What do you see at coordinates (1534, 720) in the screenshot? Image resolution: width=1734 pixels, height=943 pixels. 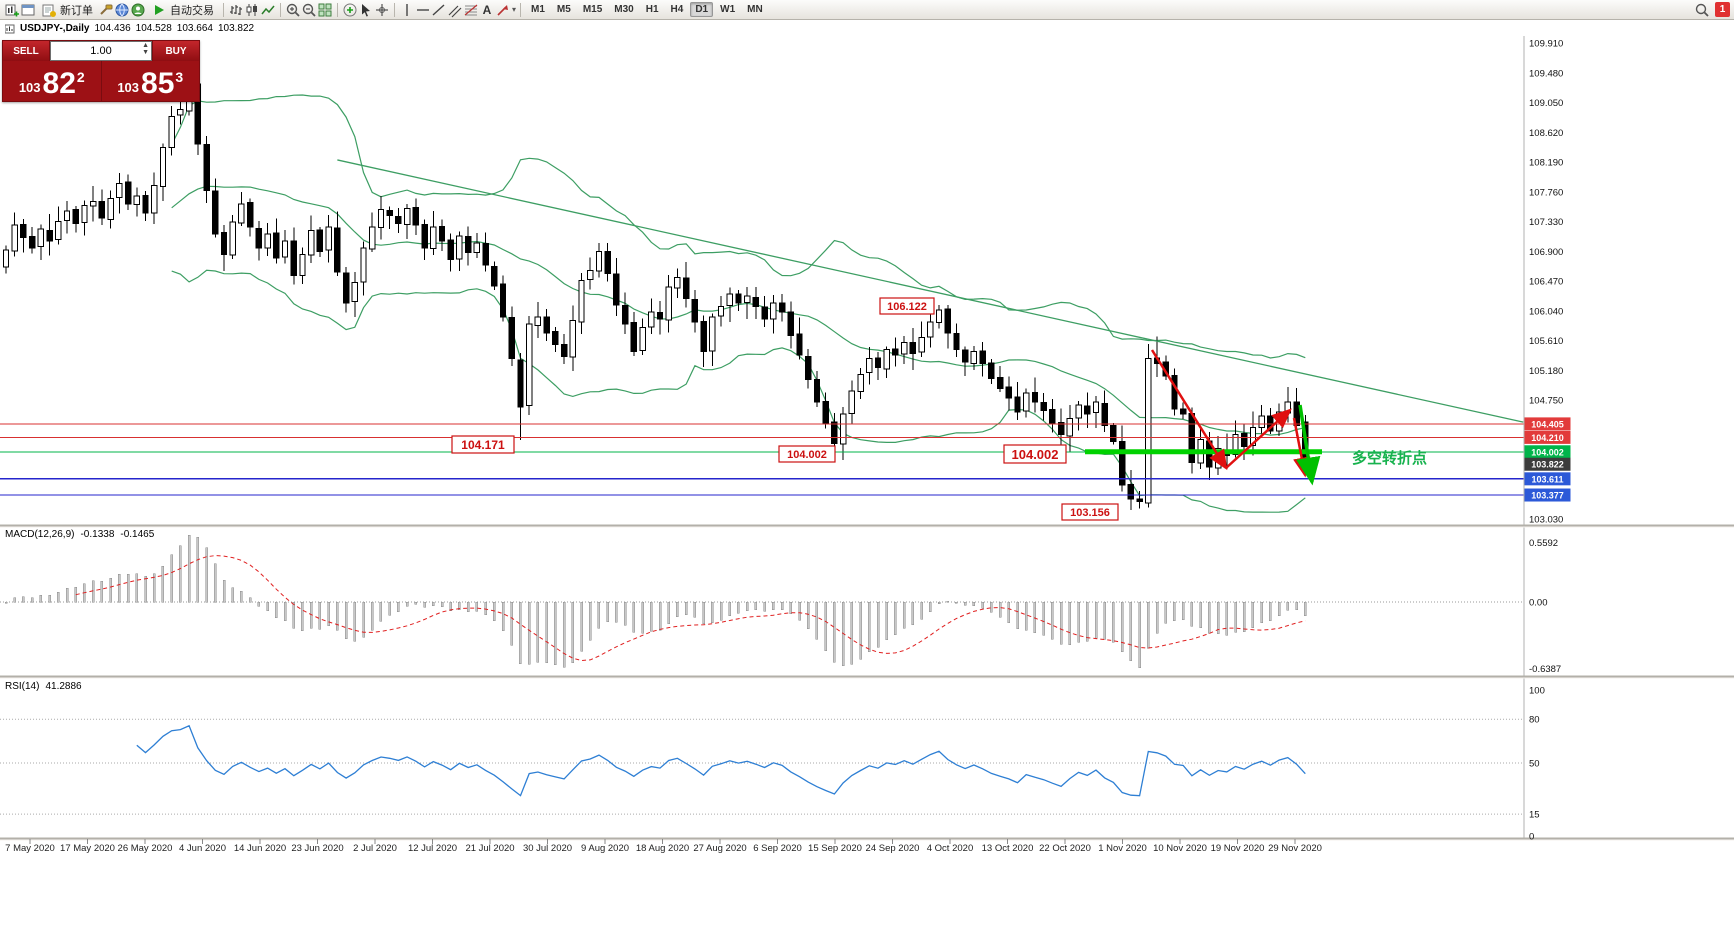 I see `svg-text: 80` at bounding box center [1534, 720].